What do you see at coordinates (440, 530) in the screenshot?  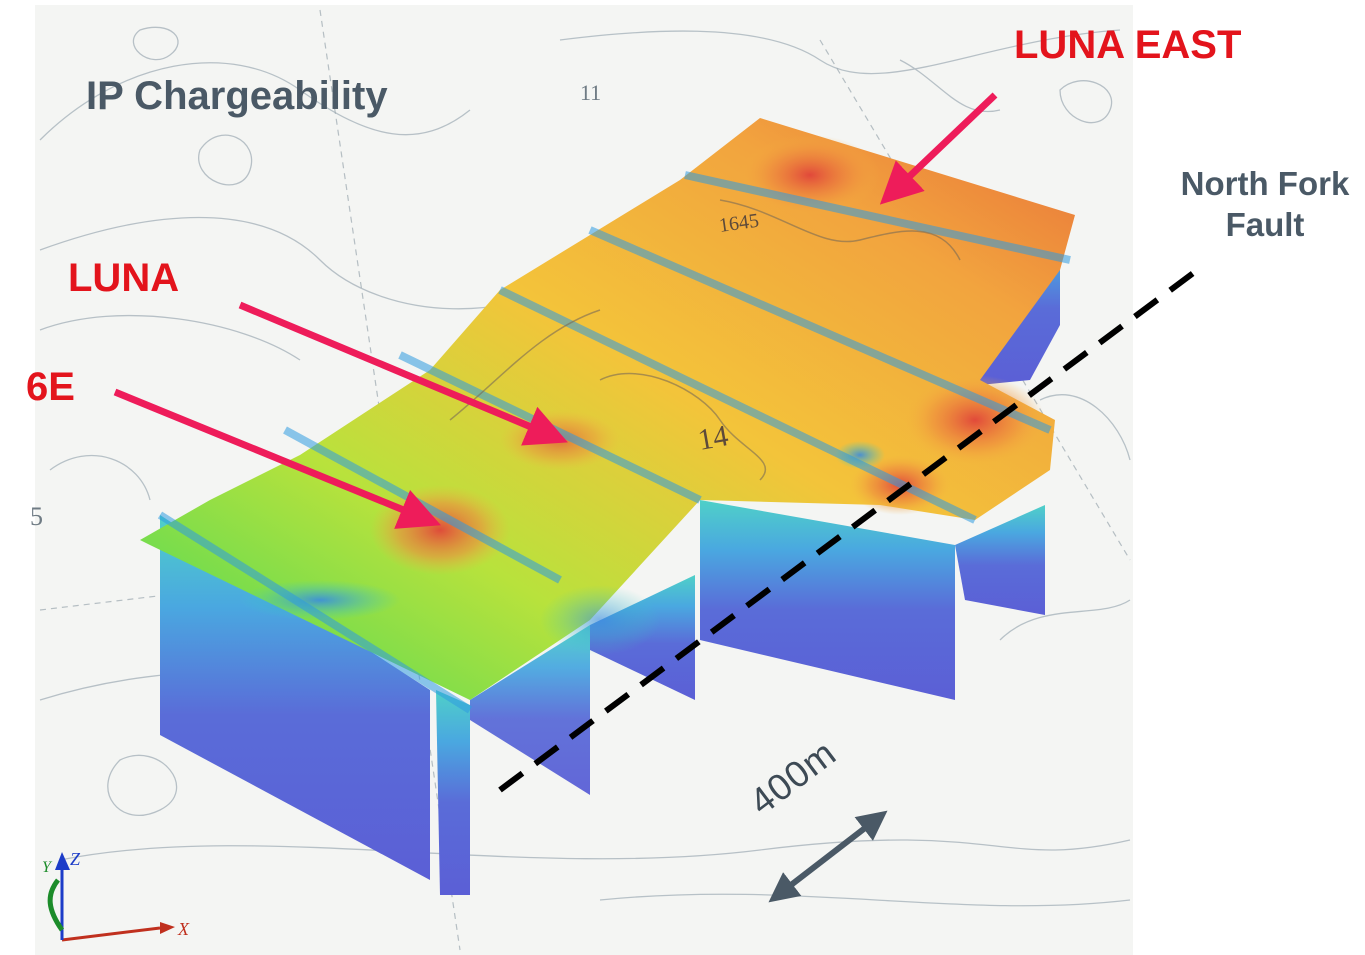 I see `anomaly-6e` at bounding box center [440, 530].